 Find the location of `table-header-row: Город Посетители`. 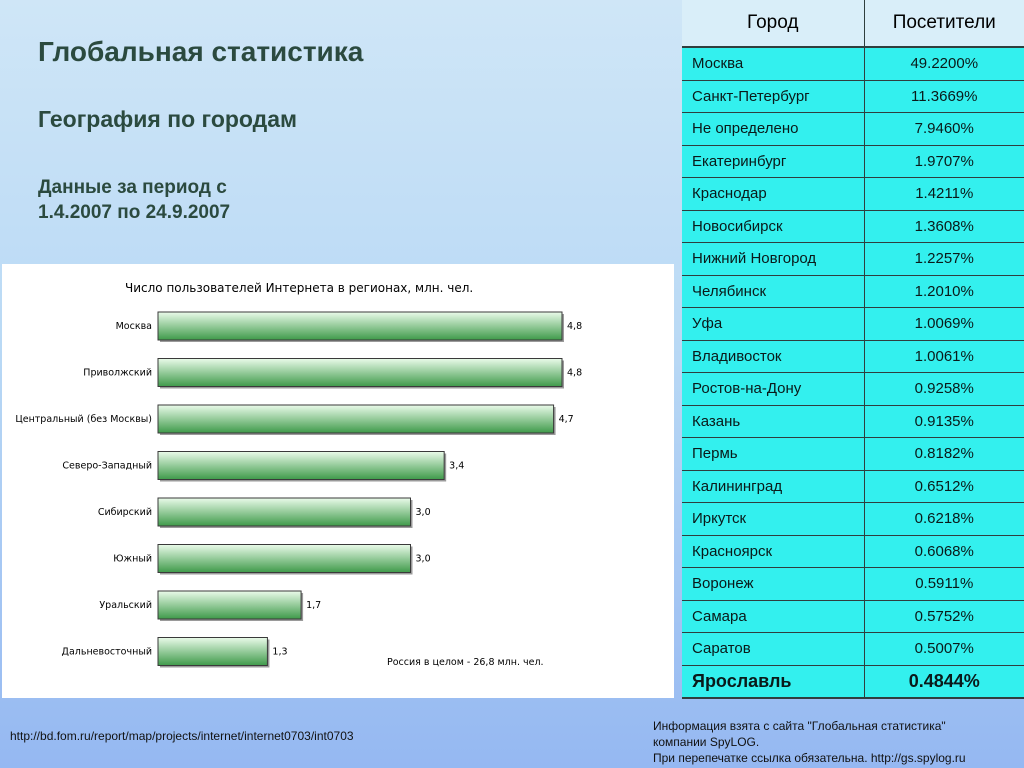

table-header-row: Город Посетители is located at coordinates (853, 23).